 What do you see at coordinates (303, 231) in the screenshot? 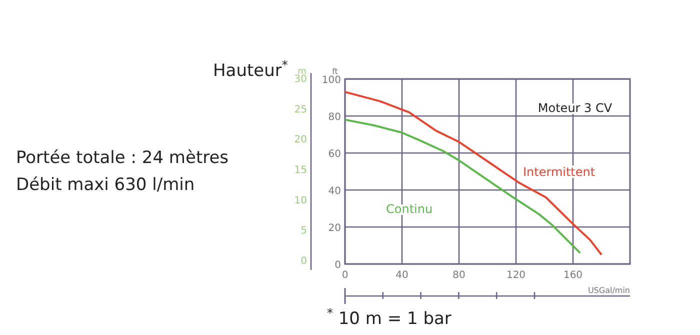
I see `y2-tick-label: 5` at bounding box center [303, 231].